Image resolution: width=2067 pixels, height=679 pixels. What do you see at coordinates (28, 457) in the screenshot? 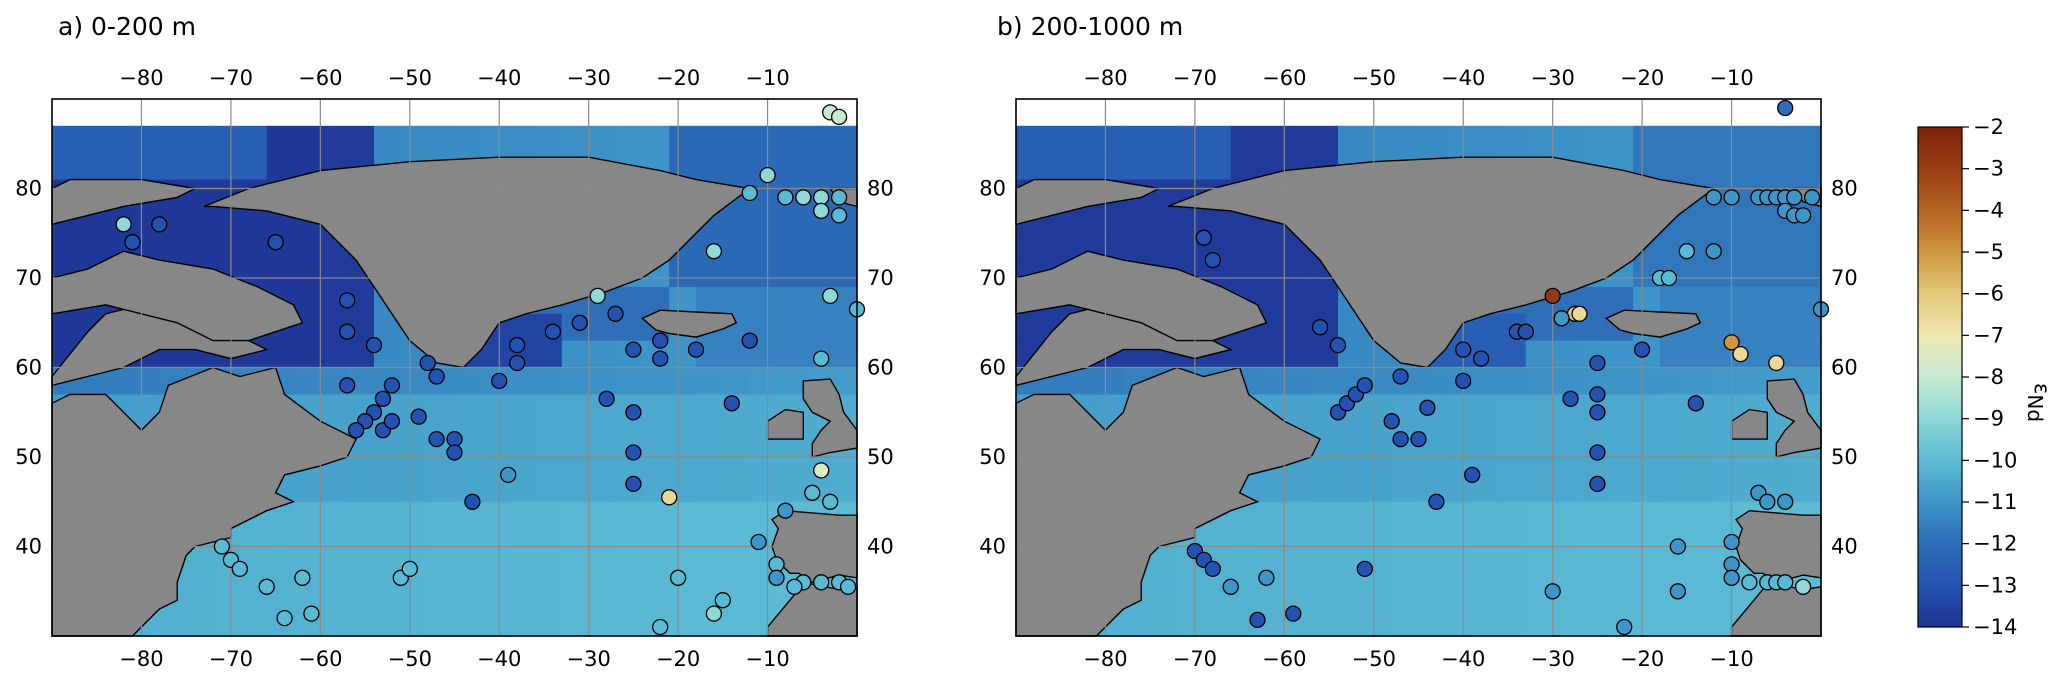
I see `lat-tick-left: 50` at bounding box center [28, 457].